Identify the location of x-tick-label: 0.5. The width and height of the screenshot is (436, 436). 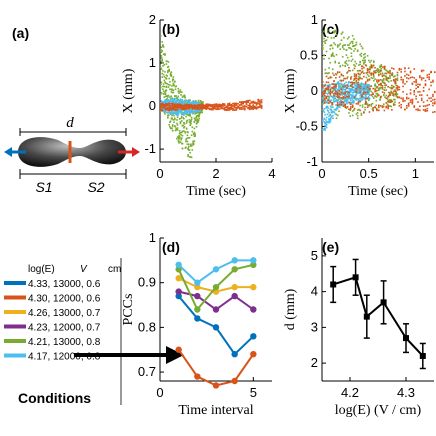
(369, 173).